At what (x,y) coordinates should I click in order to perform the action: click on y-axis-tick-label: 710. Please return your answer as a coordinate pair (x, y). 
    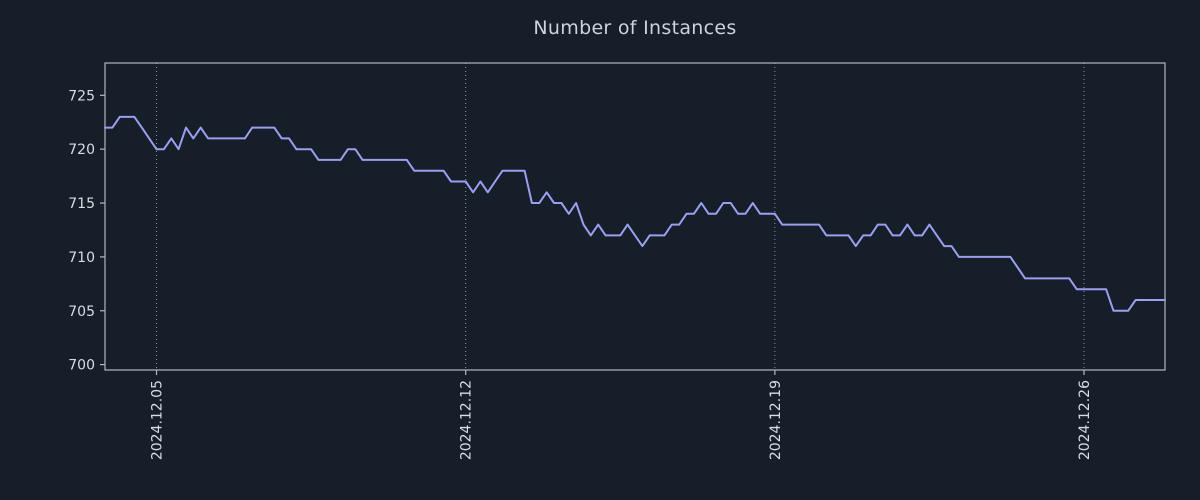
    Looking at the image, I should click on (81, 258).